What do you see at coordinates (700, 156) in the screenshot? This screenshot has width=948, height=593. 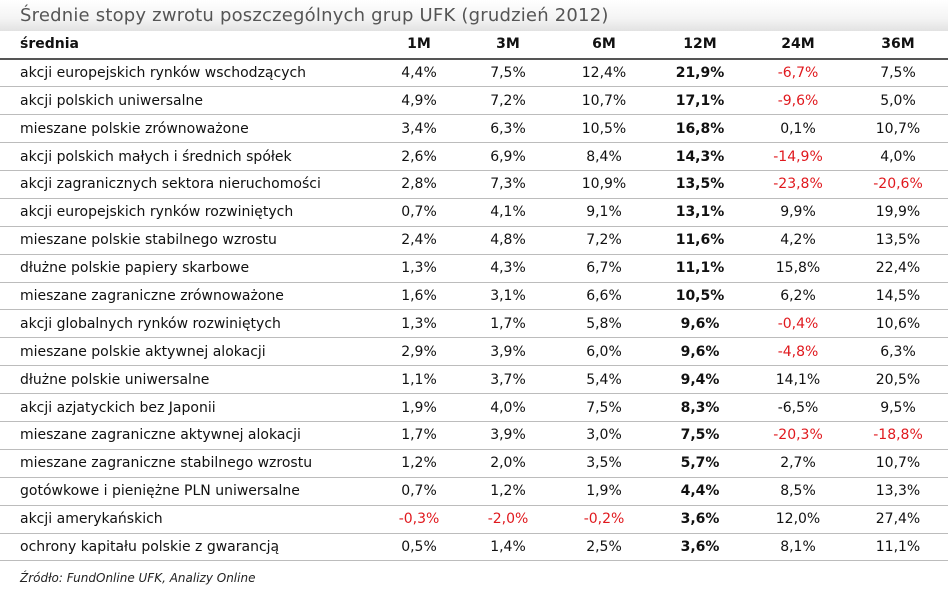 I see `value-cell-12m: 14,3%` at bounding box center [700, 156].